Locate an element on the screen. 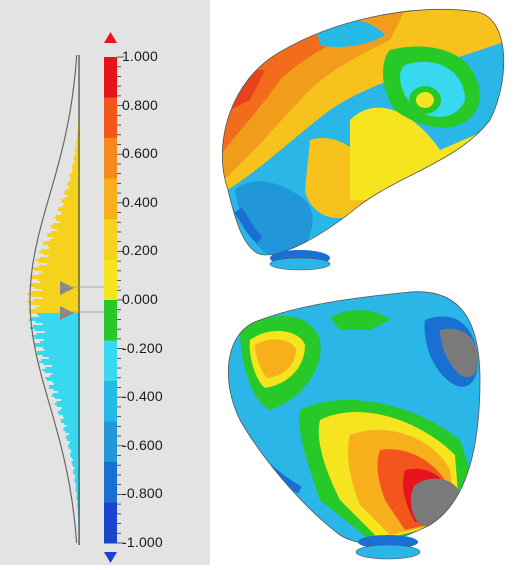  lower-tolerance-marker-icon is located at coordinates (67, 313).